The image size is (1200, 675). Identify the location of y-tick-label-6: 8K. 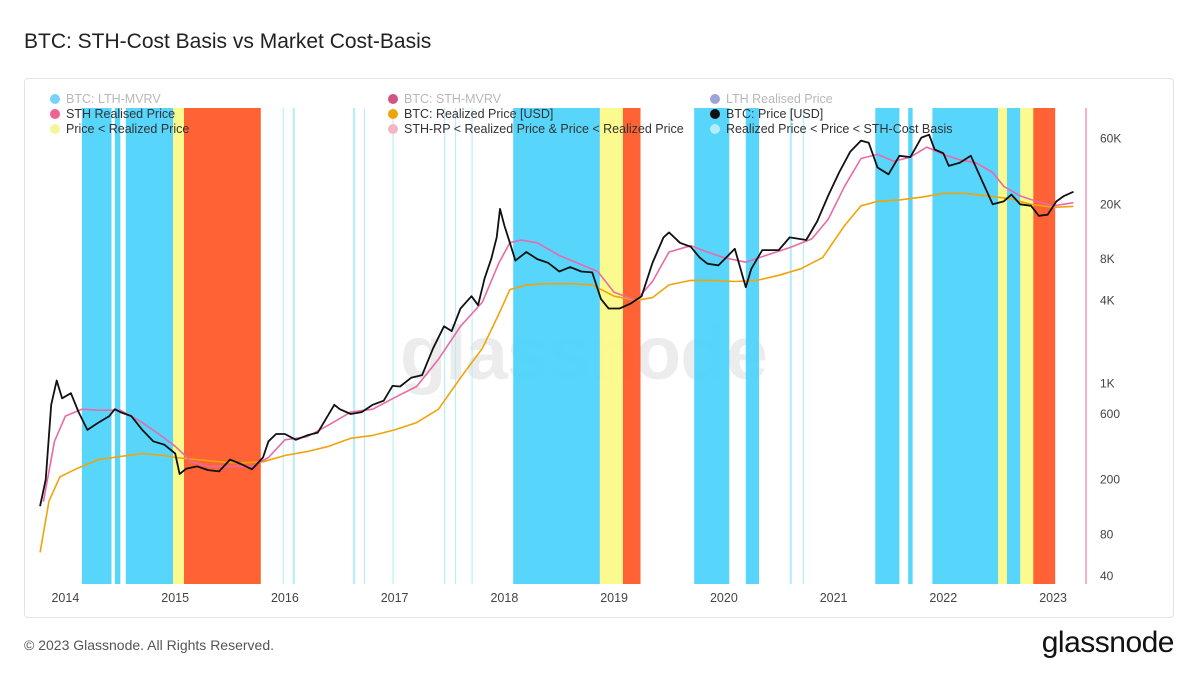
(1107, 259).